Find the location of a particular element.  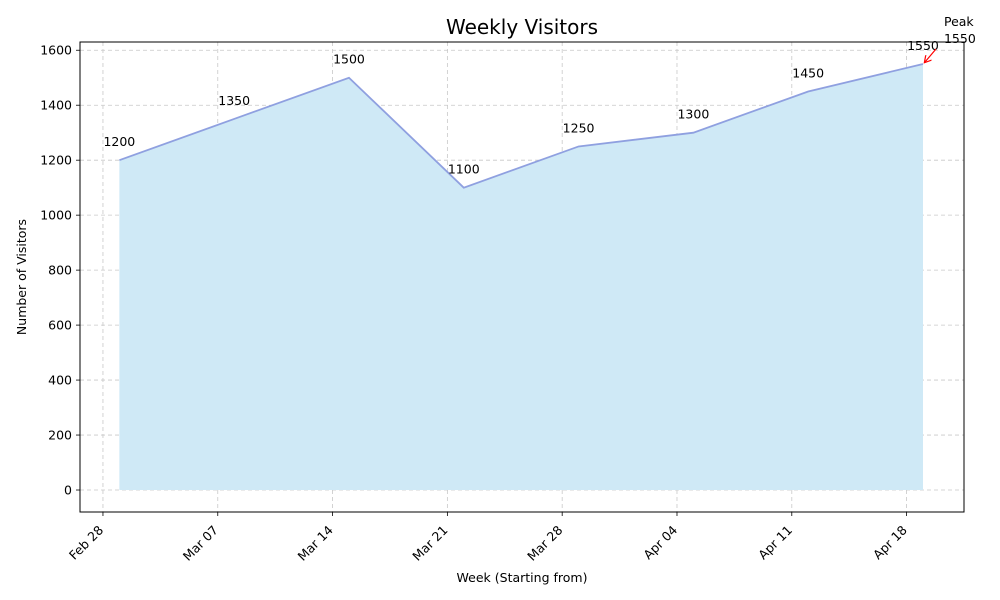

data-label: 1450 is located at coordinates (808, 72).